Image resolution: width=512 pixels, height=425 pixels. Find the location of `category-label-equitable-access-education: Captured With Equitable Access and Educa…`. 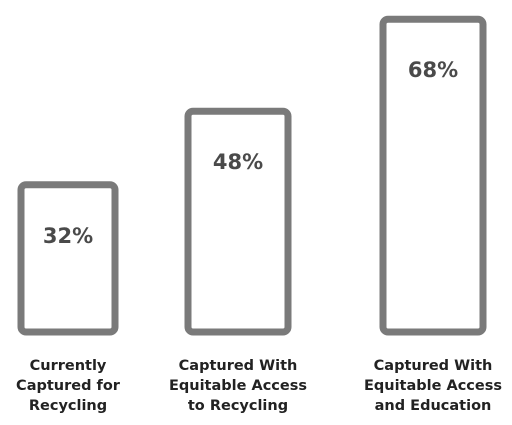

category-label-equitable-access-education: Captured With Equitable Access and Educa… is located at coordinates (433, 386).